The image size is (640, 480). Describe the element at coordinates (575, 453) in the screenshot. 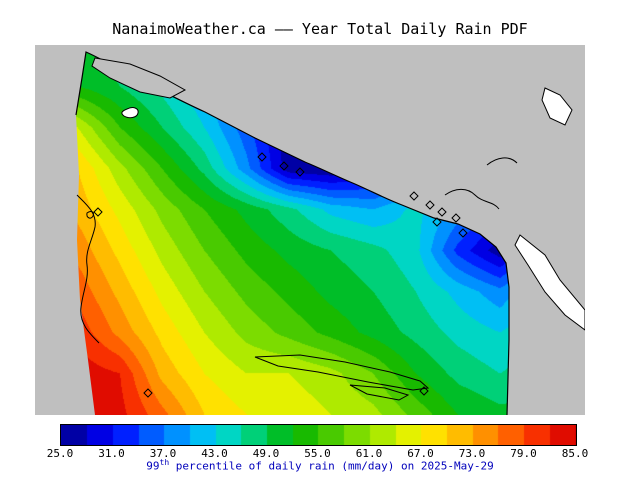

I see `colorbar-tick-label: 85.0` at that location.